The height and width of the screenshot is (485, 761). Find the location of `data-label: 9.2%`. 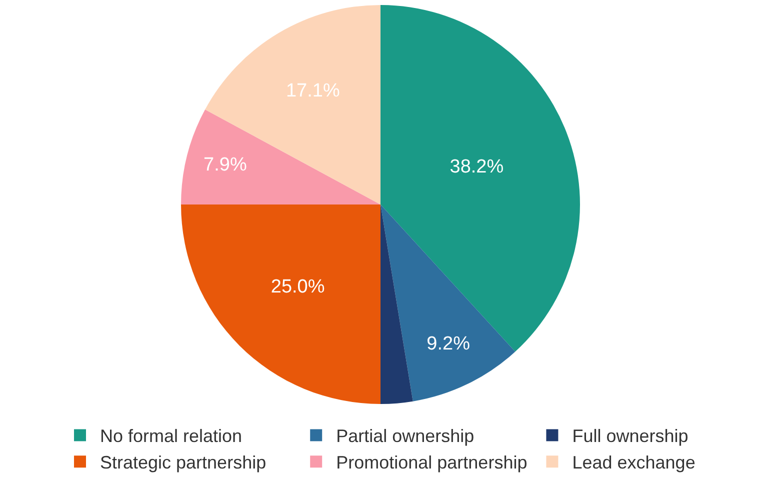

data-label: 9.2% is located at coordinates (448, 344).